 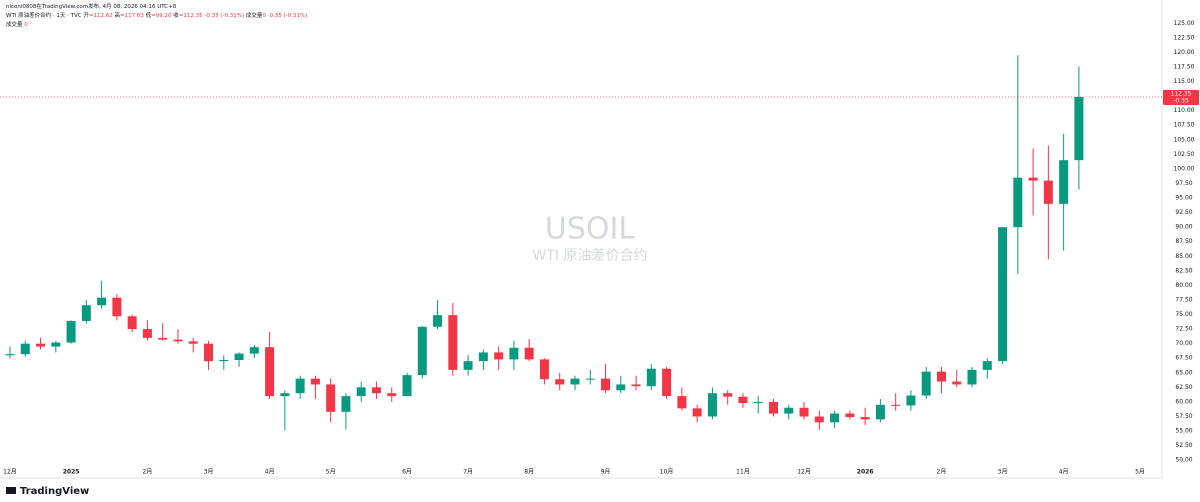 What do you see at coordinates (254, 16) in the screenshot?
I see `volume-label: 成交量` at bounding box center [254, 16].